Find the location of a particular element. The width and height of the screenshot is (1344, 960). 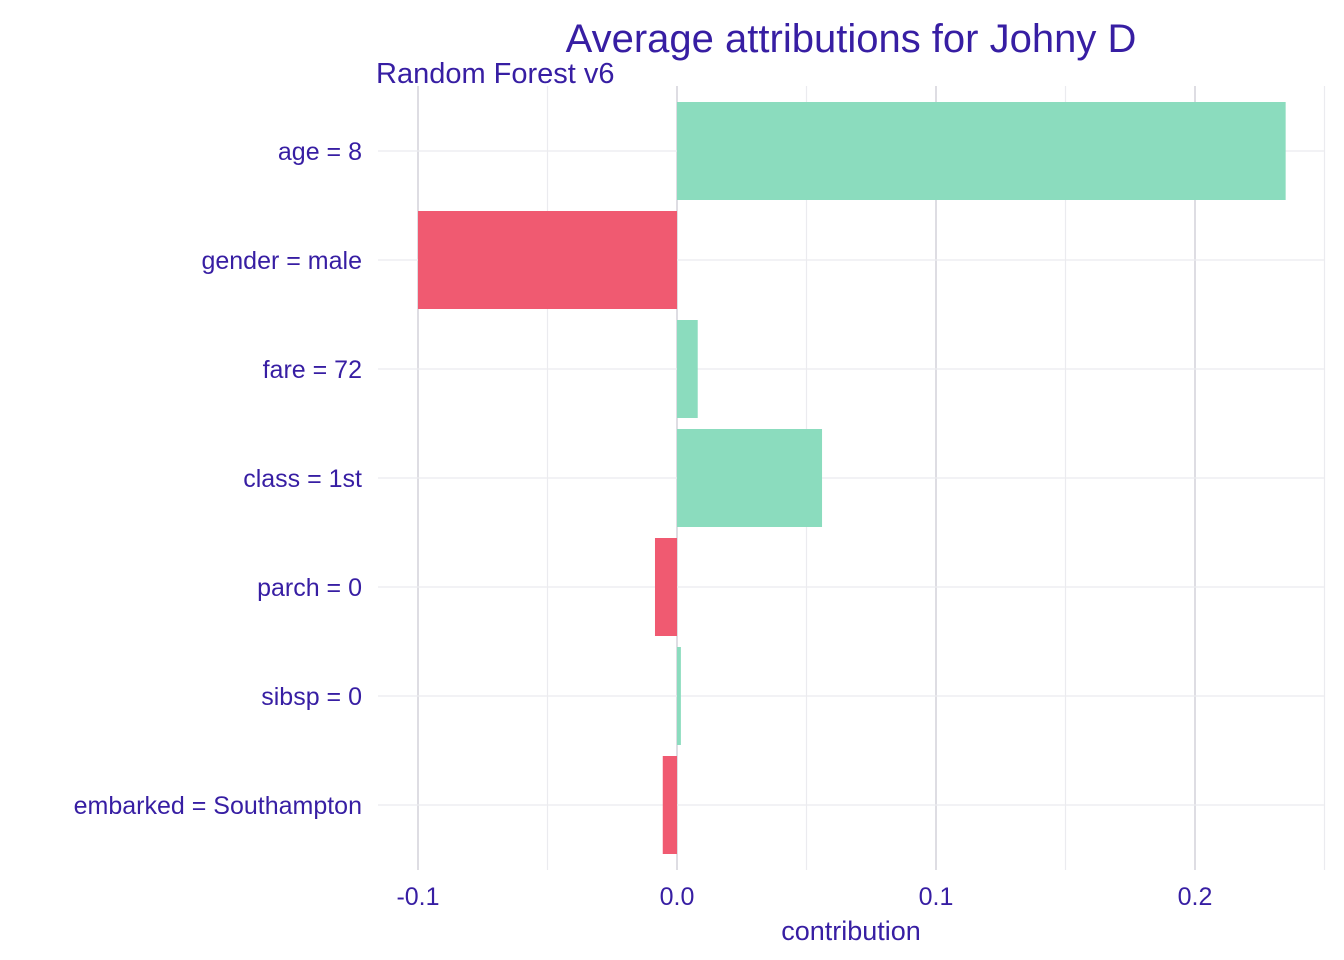

x-tick-label: 0.0 is located at coordinates (677, 897).